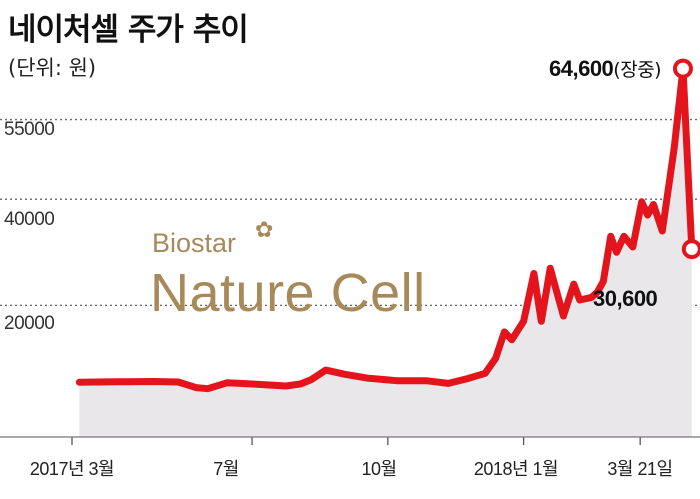  Describe the element at coordinates (690, 249) in the screenshot. I see `last-point-marker` at that location.